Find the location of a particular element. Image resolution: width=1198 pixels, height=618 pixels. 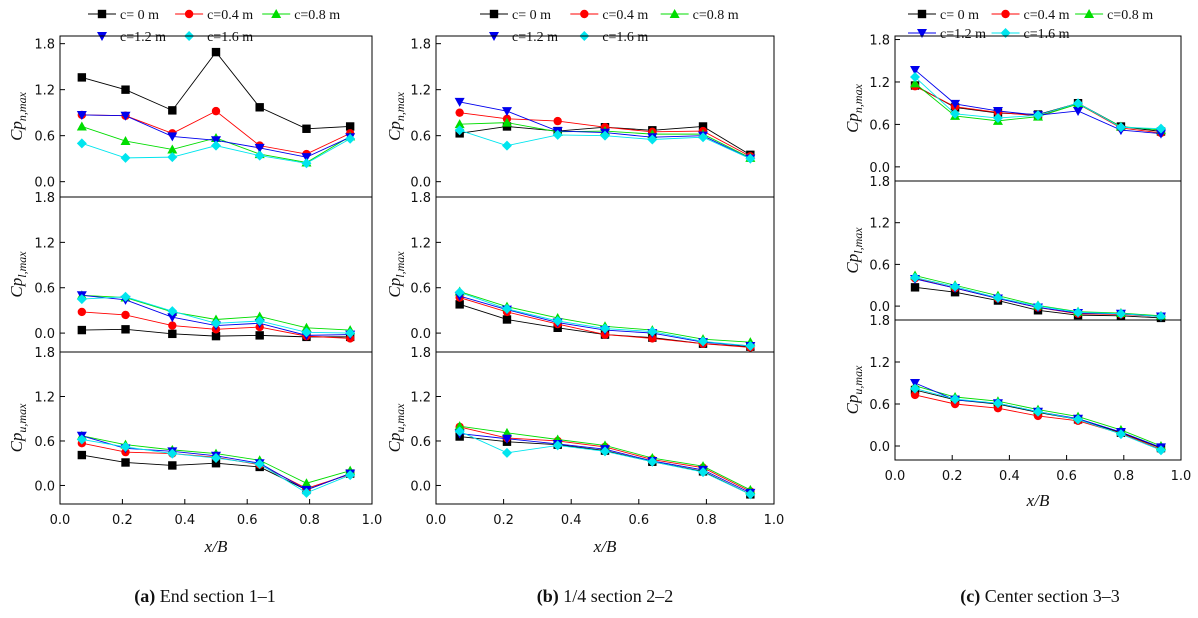

legend-label: c=1.6 m is located at coordinates (230, 37).